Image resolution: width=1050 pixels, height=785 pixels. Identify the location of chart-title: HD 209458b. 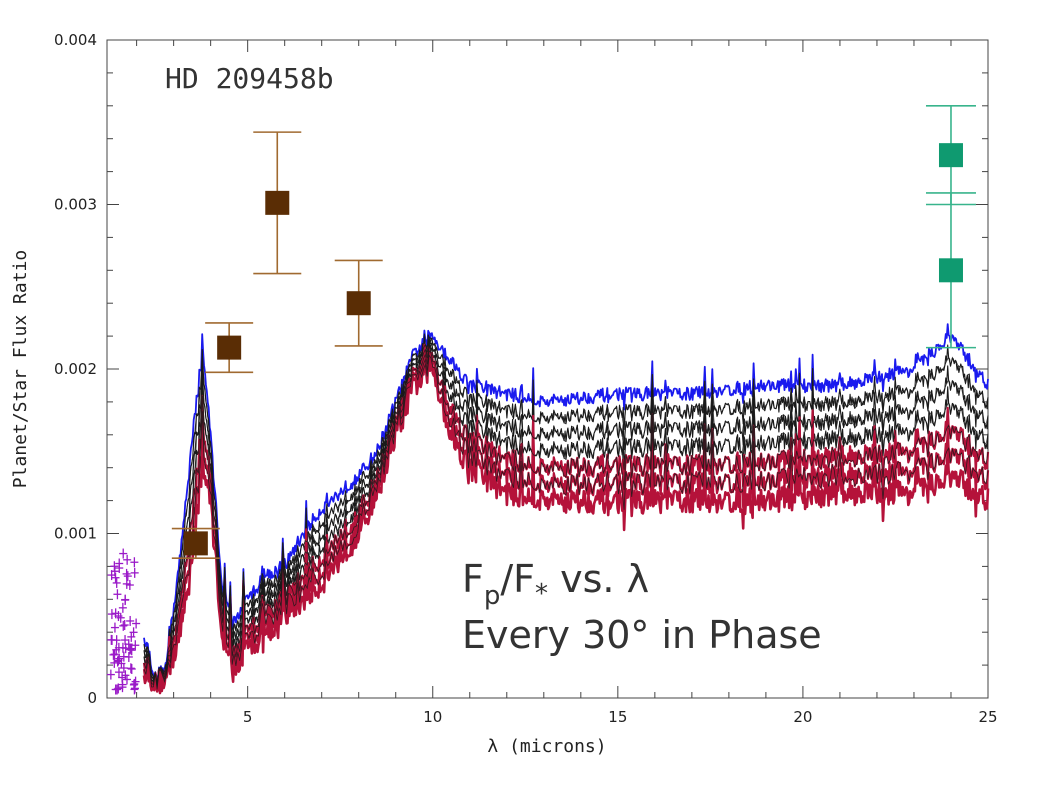
(249, 78).